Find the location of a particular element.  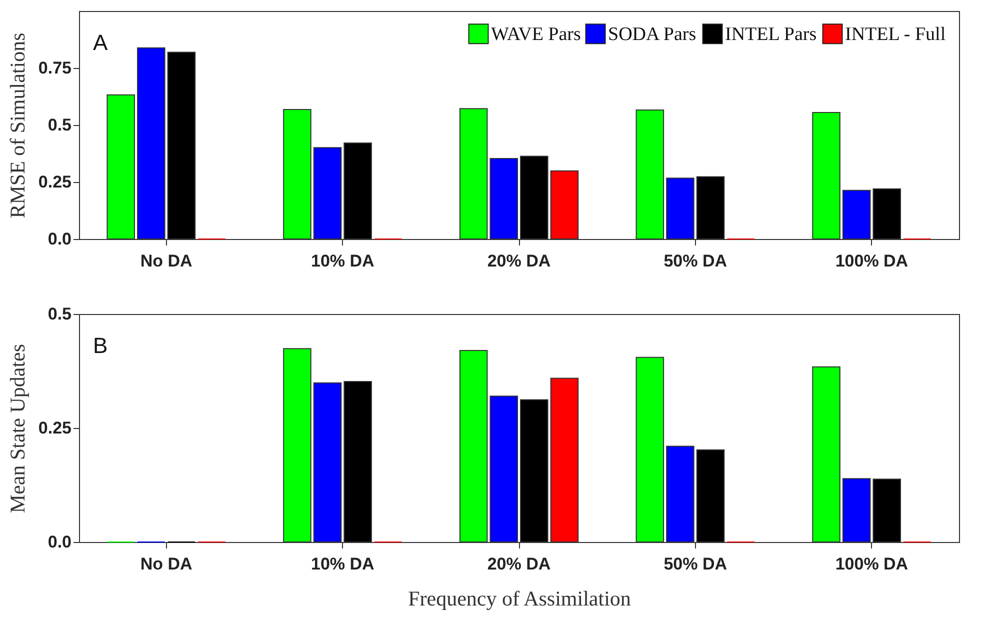

y-axis-title: Mean State Updates is located at coordinates (17, 429).